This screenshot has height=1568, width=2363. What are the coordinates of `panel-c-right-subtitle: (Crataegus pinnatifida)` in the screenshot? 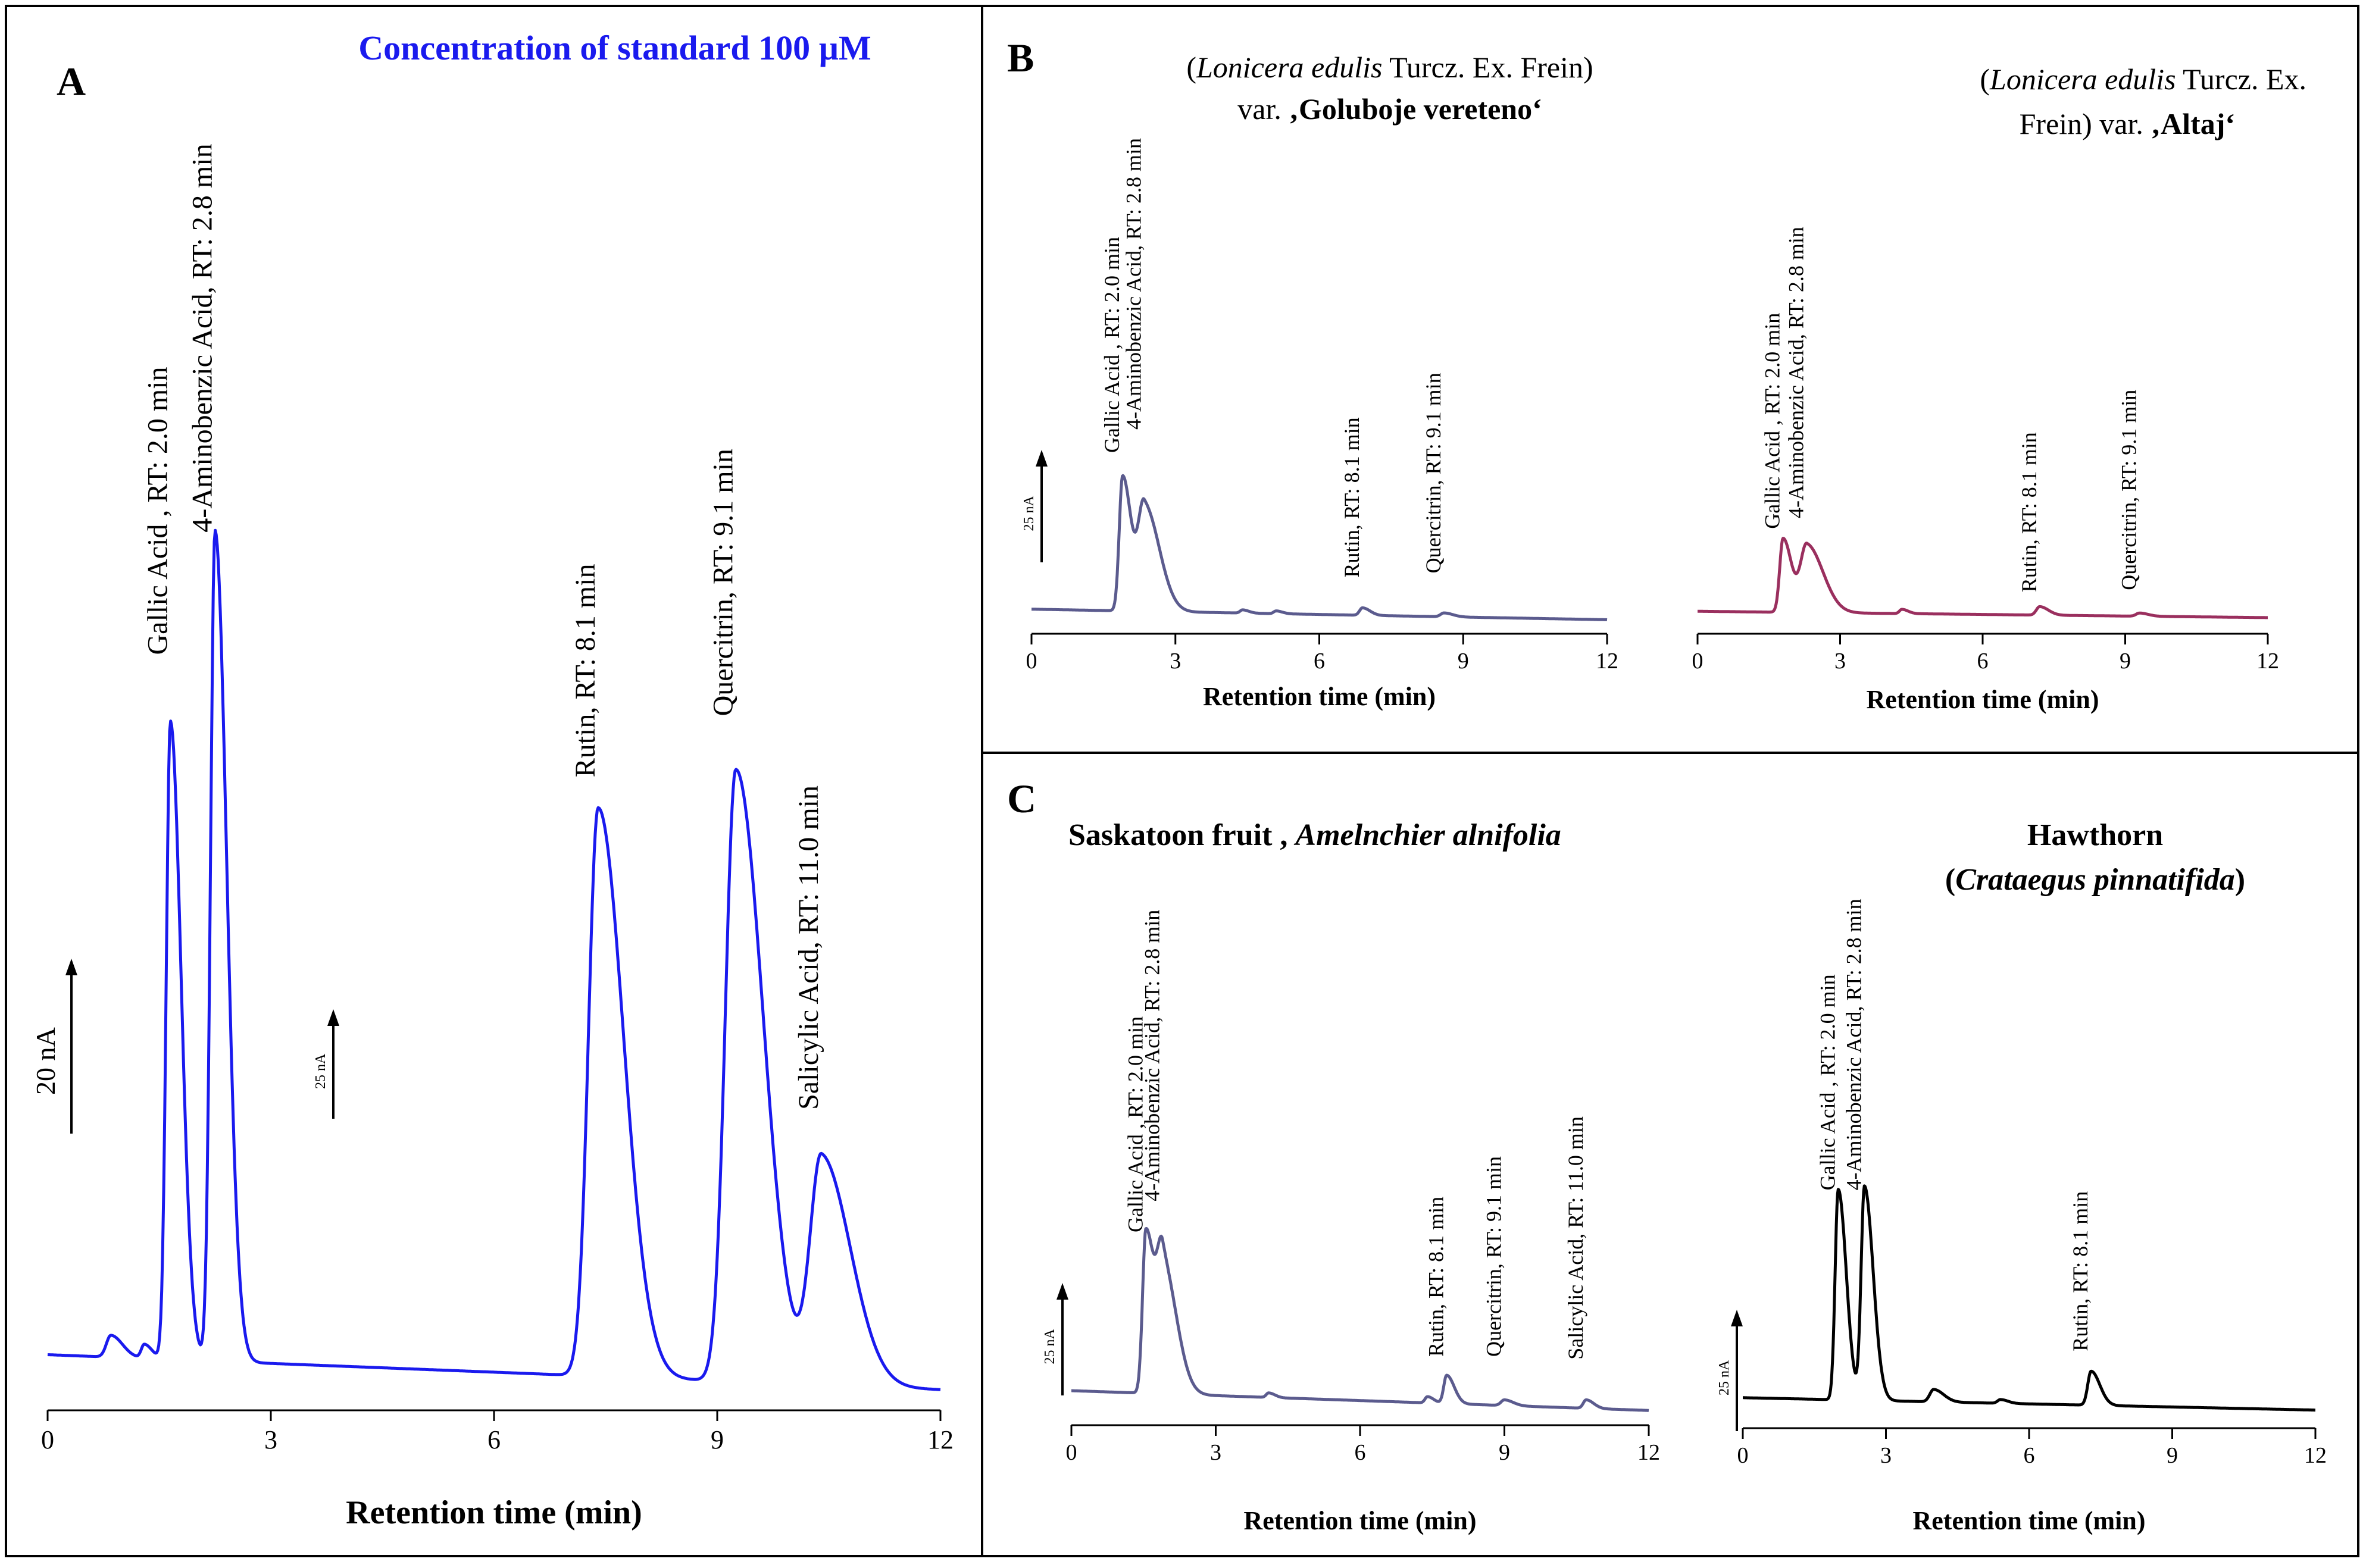 It's located at (2095, 880).